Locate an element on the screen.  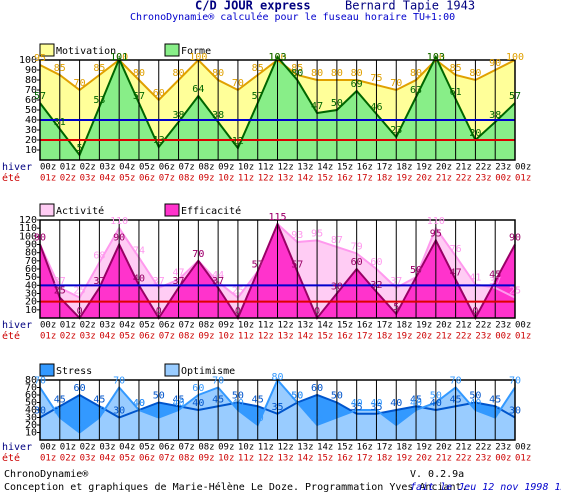
data-label: 103 is located at coordinates (277, 57).